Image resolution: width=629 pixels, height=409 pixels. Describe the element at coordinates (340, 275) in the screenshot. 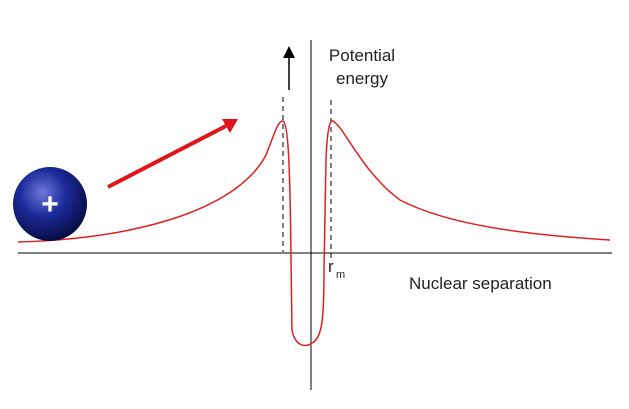

I see `r-subscript: m` at that location.